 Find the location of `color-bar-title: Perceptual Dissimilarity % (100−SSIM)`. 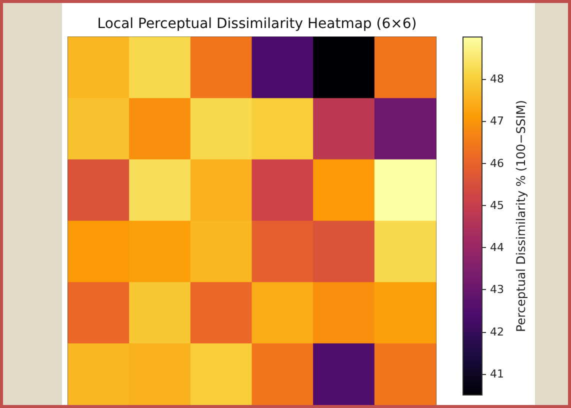

color-bar-title: Perceptual Dissimilarity % (100−SSIM) is located at coordinates (521, 216).